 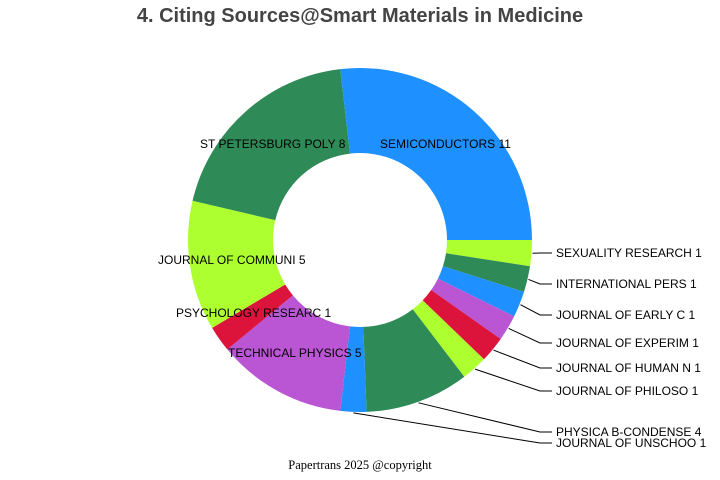 What do you see at coordinates (628, 368) in the screenshot?
I see `slice-label: JOURNAL OF HUMAN N 1` at bounding box center [628, 368].